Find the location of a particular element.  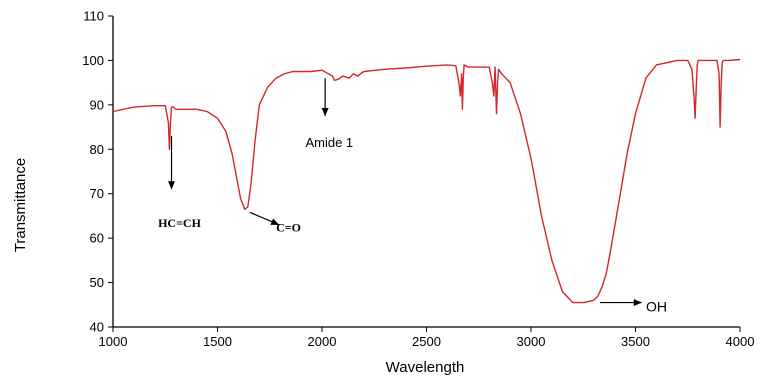

x-tick-label: 2000 is located at coordinates (322, 341).